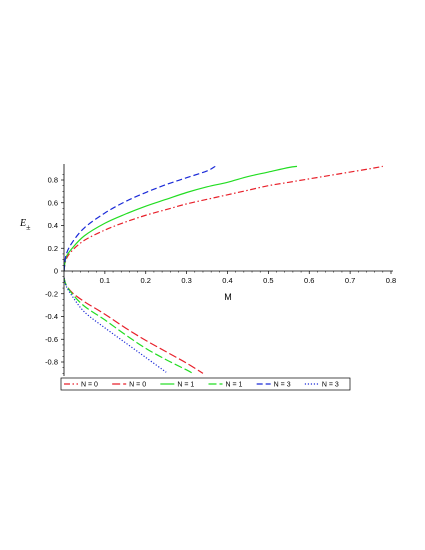 The width and height of the screenshot is (425, 550). What do you see at coordinates (51, 293) in the screenshot?
I see `y-tick-label: -0.2` at bounding box center [51, 293].